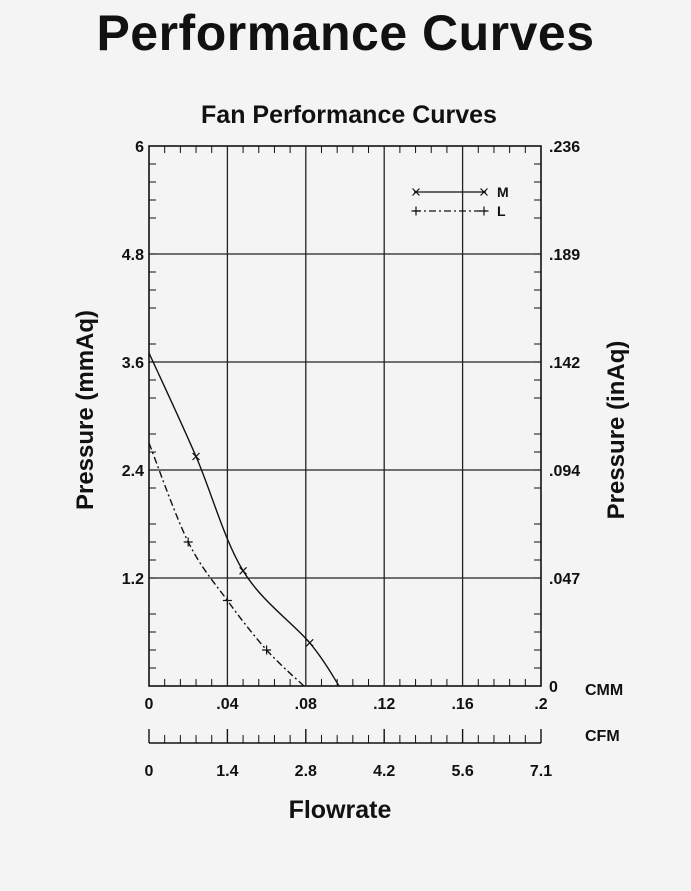 This screenshot has width=691, height=891. I want to click on y-right-tick-label: .236, so click(564, 147).